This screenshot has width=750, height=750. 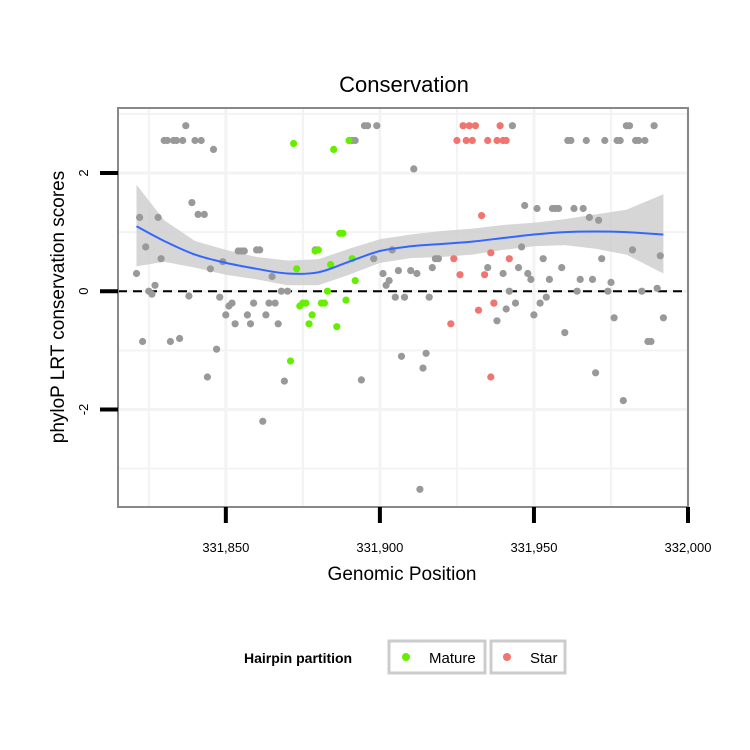 I want to click on smooth-trend-line, so click(x=400, y=250).